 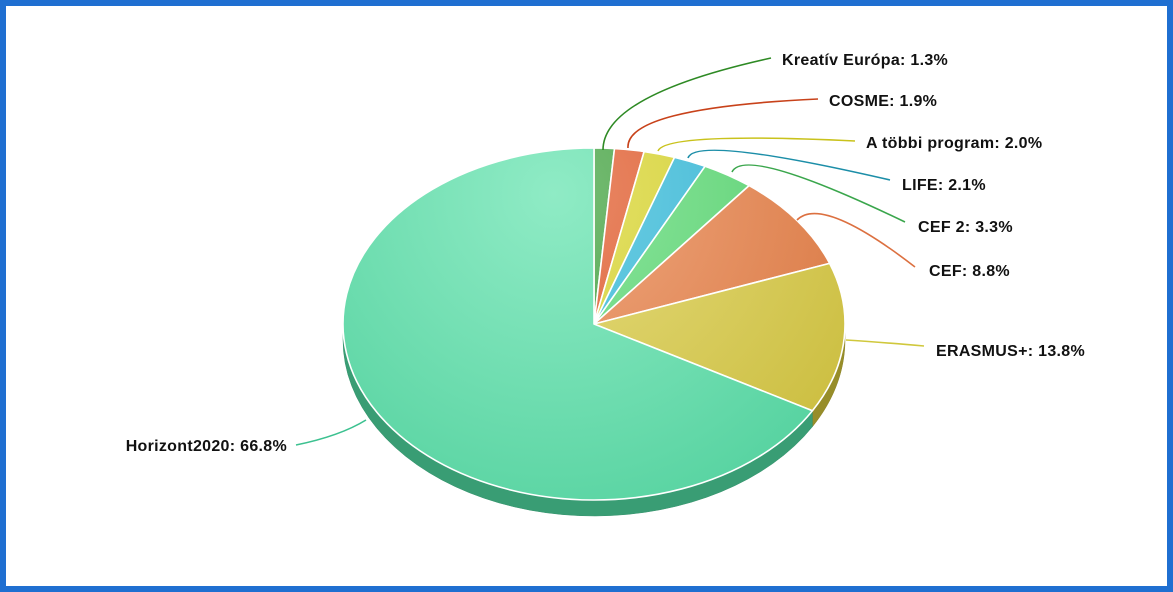 I want to click on slice-label-kreativ-europa: Kreatív Európa: 1.3%, so click(x=865, y=60).